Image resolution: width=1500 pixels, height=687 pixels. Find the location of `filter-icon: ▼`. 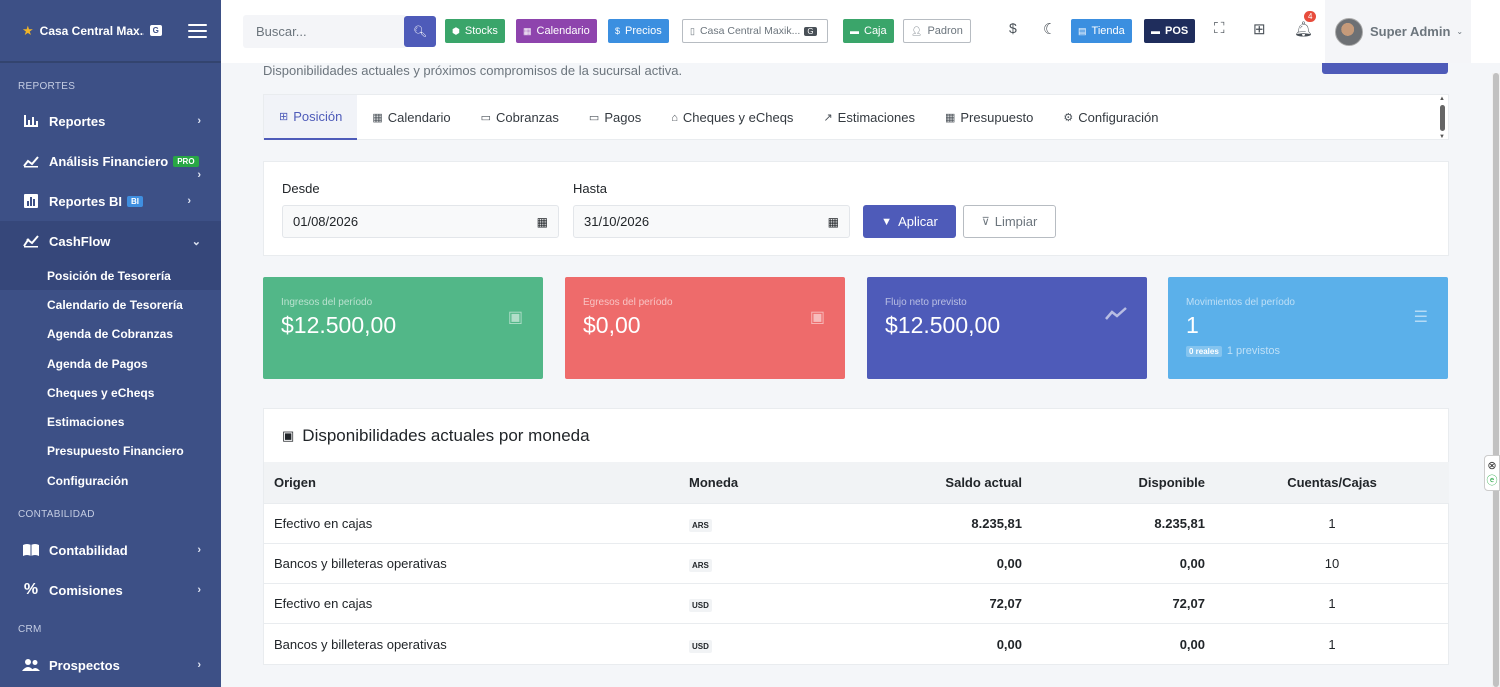

filter-icon: ▼ is located at coordinates (887, 221).